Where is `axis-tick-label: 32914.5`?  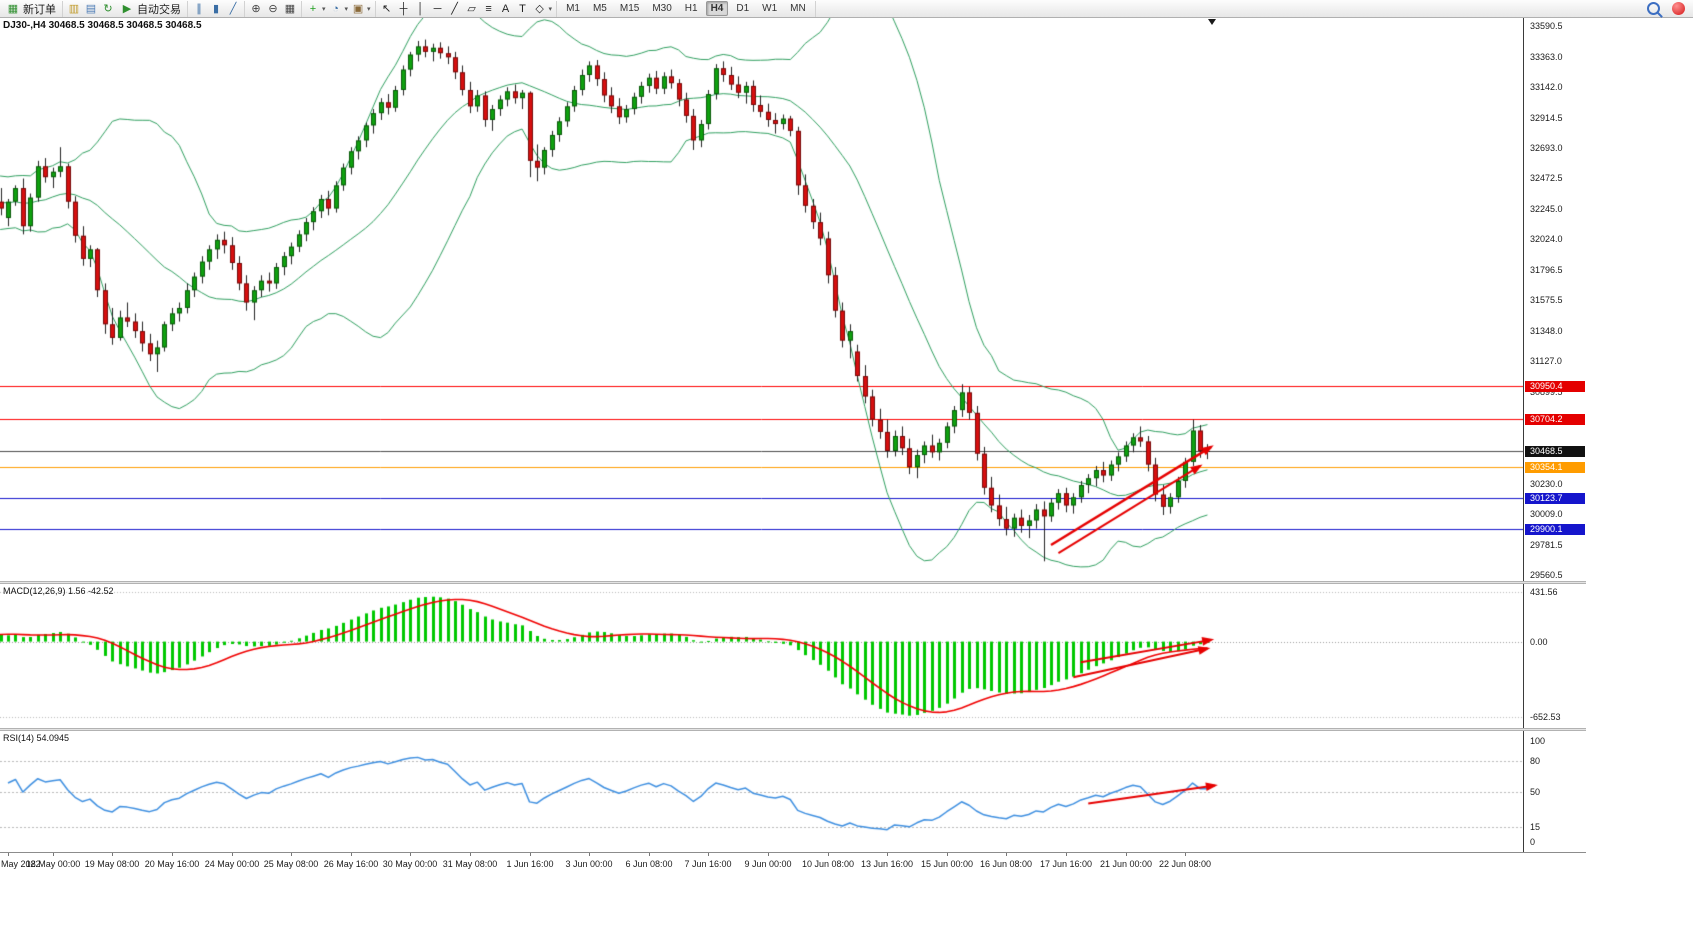 axis-tick-label: 32914.5 is located at coordinates (1546, 118).